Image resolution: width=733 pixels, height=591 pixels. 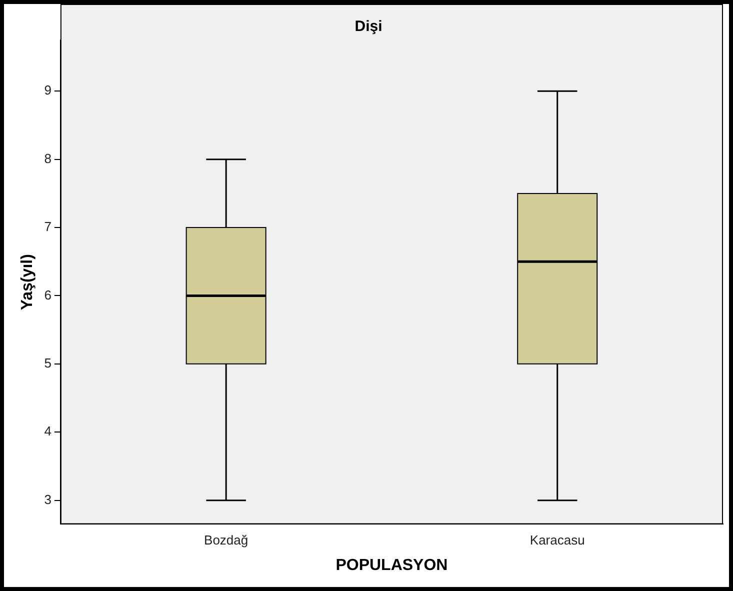 I want to click on y-tick-label: 7, so click(x=48, y=226).